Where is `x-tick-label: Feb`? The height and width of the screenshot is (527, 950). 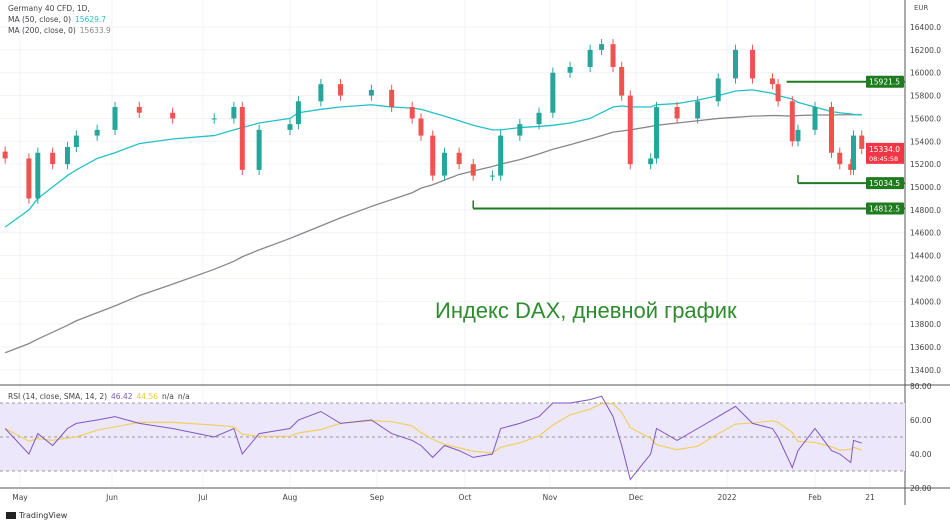 x-tick-label: Feb is located at coordinates (815, 497).